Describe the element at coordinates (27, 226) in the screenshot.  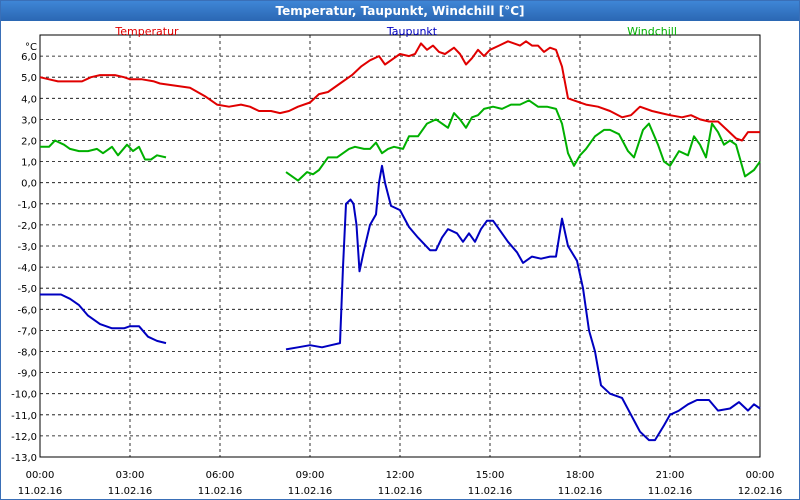
I see `y-tick-label: -2,0` at that location.